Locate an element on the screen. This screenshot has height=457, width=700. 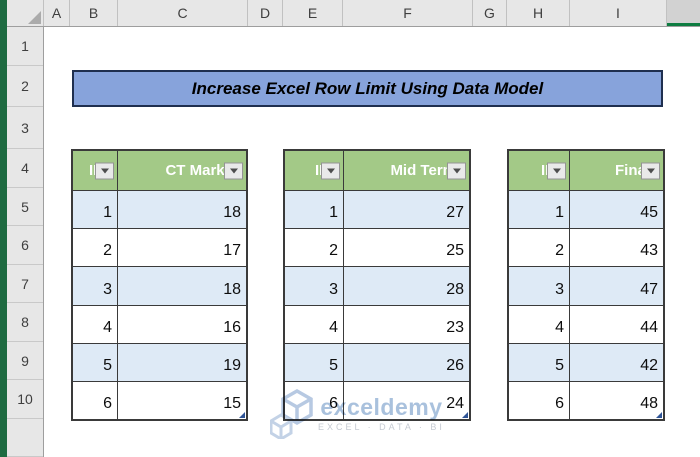
table-cell: 19 is located at coordinates (182, 361).